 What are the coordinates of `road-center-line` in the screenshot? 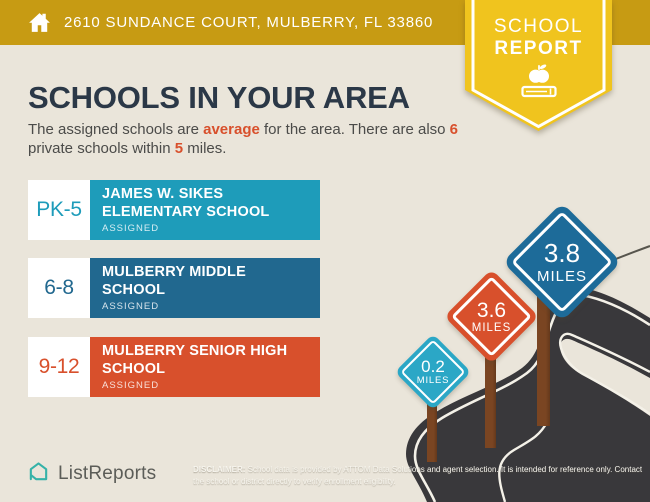 It's located at (523, 461).